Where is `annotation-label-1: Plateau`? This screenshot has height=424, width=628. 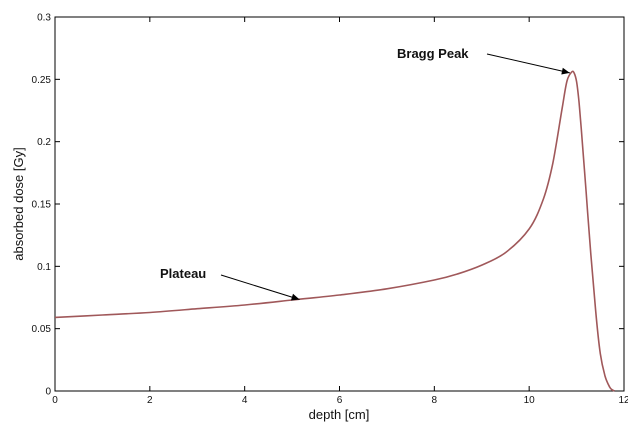 annotation-label-1: Plateau is located at coordinates (183, 273).